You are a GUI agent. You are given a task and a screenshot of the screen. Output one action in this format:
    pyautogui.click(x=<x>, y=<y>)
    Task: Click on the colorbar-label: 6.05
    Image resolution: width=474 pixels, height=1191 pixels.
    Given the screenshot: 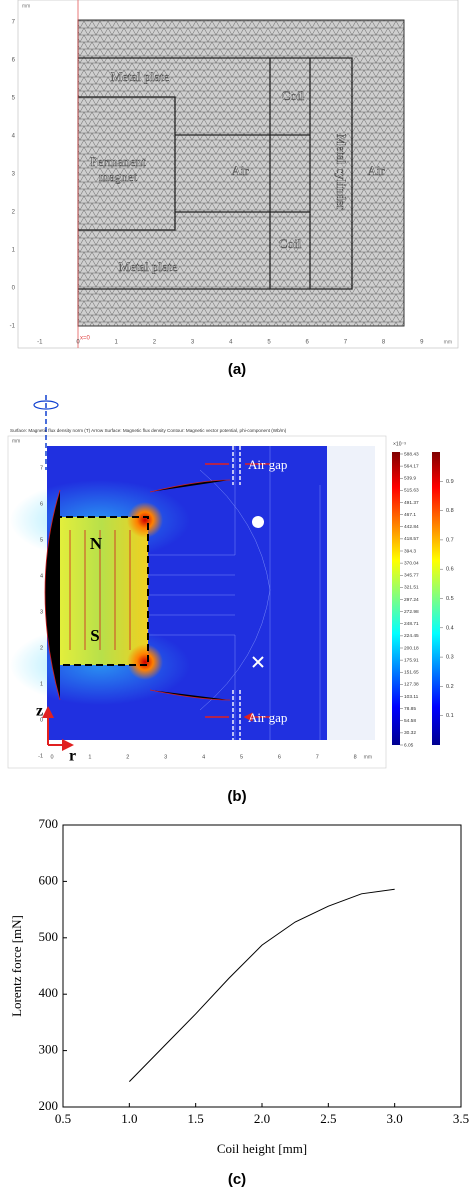 What is the action you would take?
    pyautogui.click(x=409, y=745)
    